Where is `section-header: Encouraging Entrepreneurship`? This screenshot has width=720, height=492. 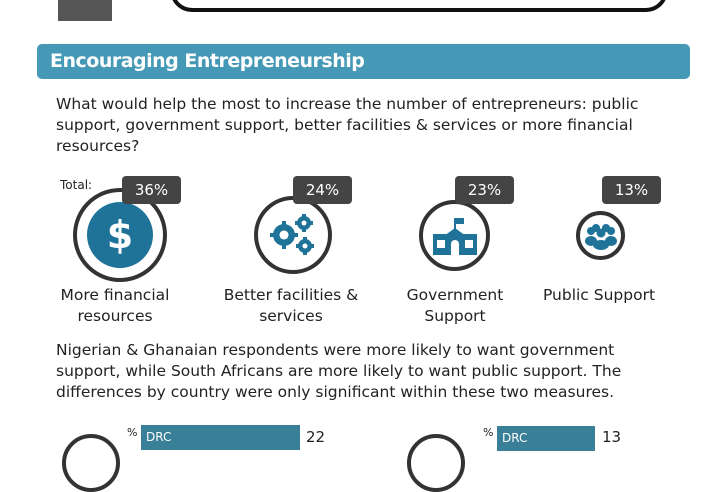 section-header: Encouraging Entrepreneurship is located at coordinates (363, 61).